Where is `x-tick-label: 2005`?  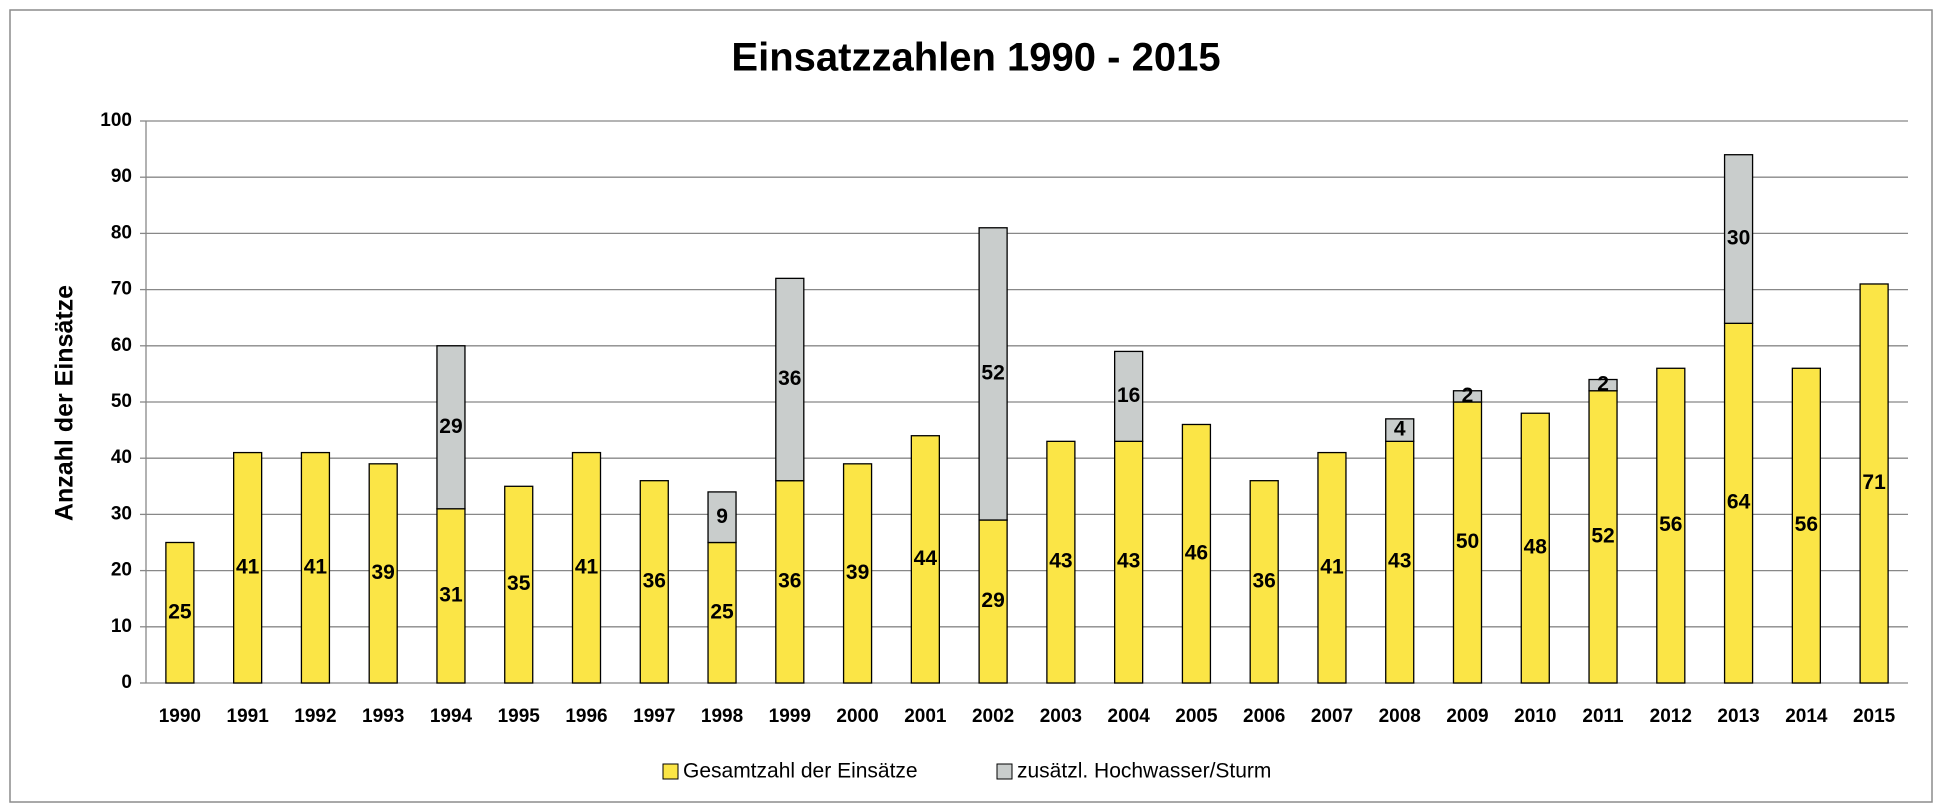 x-tick-label: 2005 is located at coordinates (1196, 716).